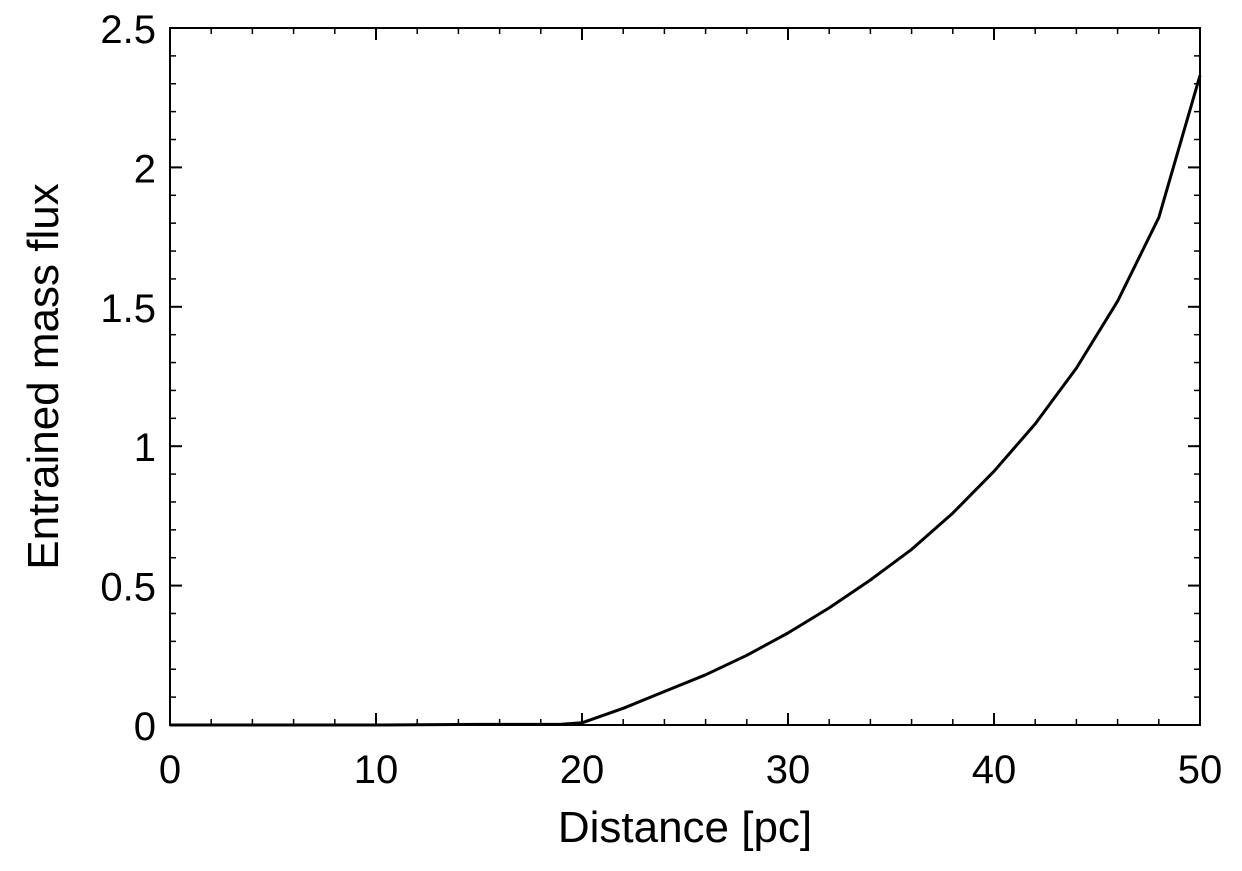 This screenshot has height=871, width=1242. I want to click on y-tick-label: 2, so click(145, 169).